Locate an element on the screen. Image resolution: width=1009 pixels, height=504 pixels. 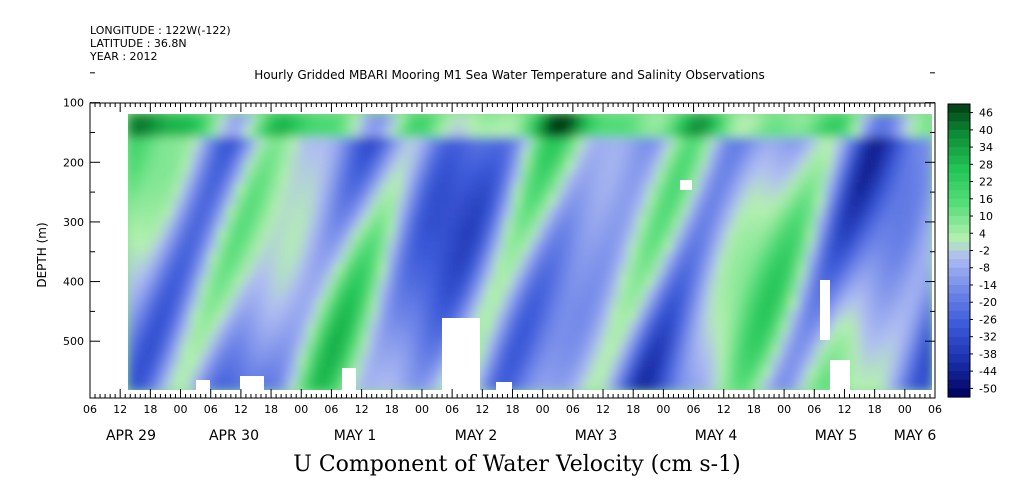
colorbar-label: -50 is located at coordinates (988, 388).